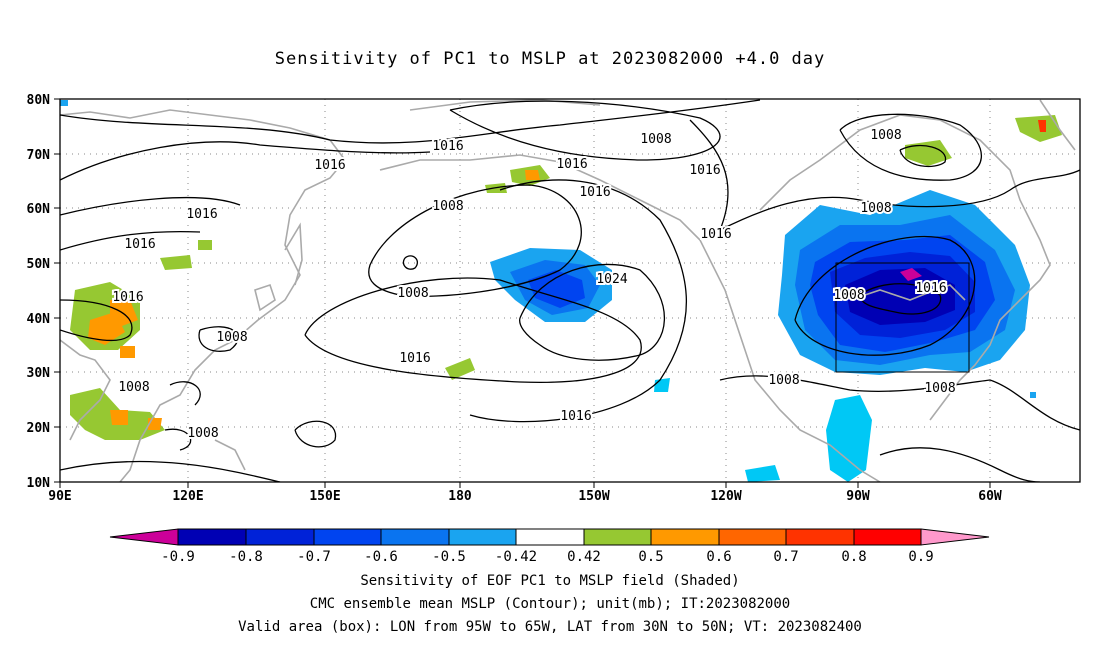  I want to click on colorbar-arrow-right, so click(955, 537).